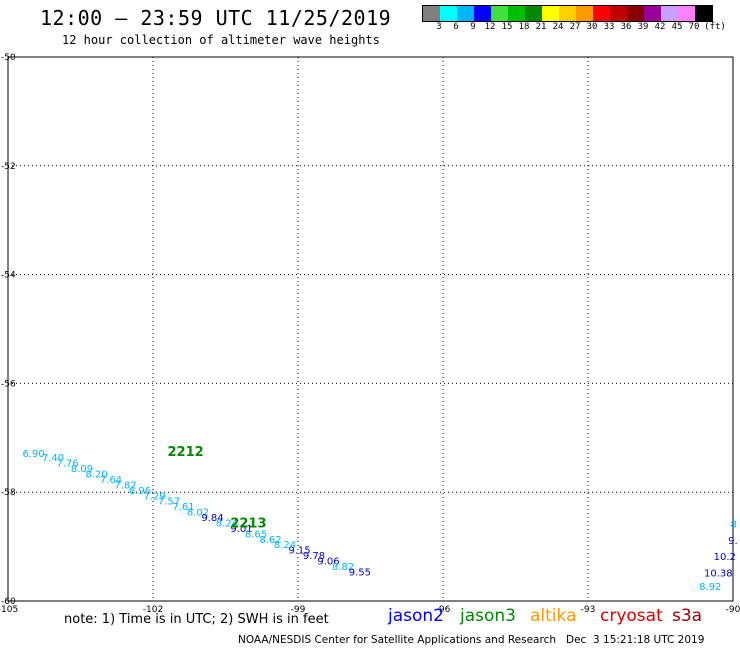 This screenshot has height=650, width=740. I want to click on wave-height-label: 9.78, so click(314, 556).